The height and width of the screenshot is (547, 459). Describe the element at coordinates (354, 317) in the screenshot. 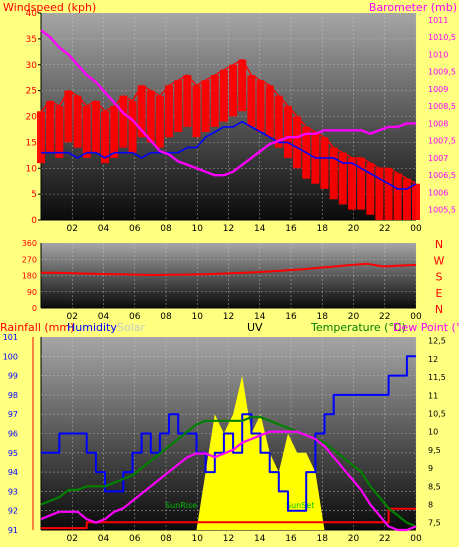

I see `dir-xtick-20: 20` at that location.